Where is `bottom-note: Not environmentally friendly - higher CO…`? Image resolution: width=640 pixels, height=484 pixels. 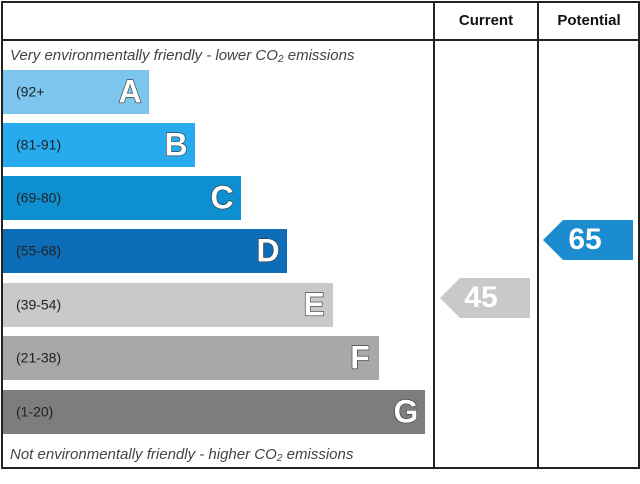 bottom-note: Not environmentally friendly - higher CO… is located at coordinates (182, 454).